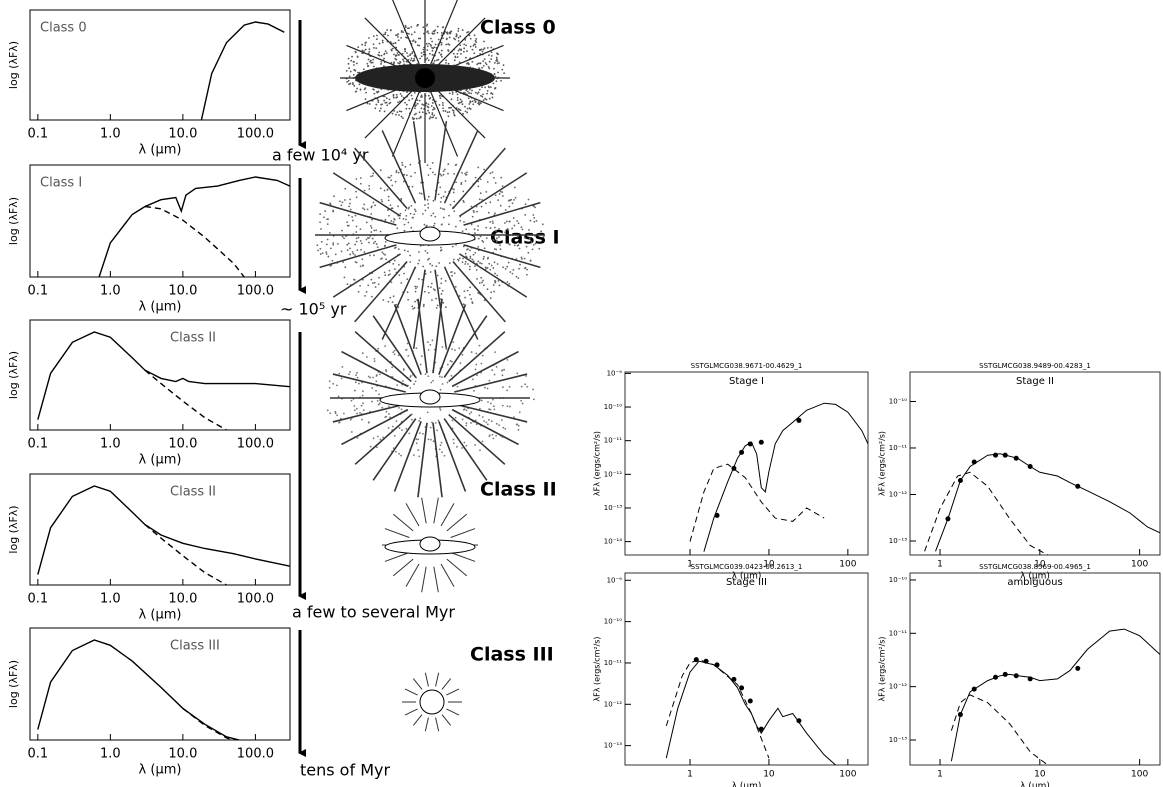 The height and width of the screenshot is (787, 1163). What do you see at coordinates (940, 565) in the screenshot?
I see `x-tick-label: 1` at bounding box center [940, 565].